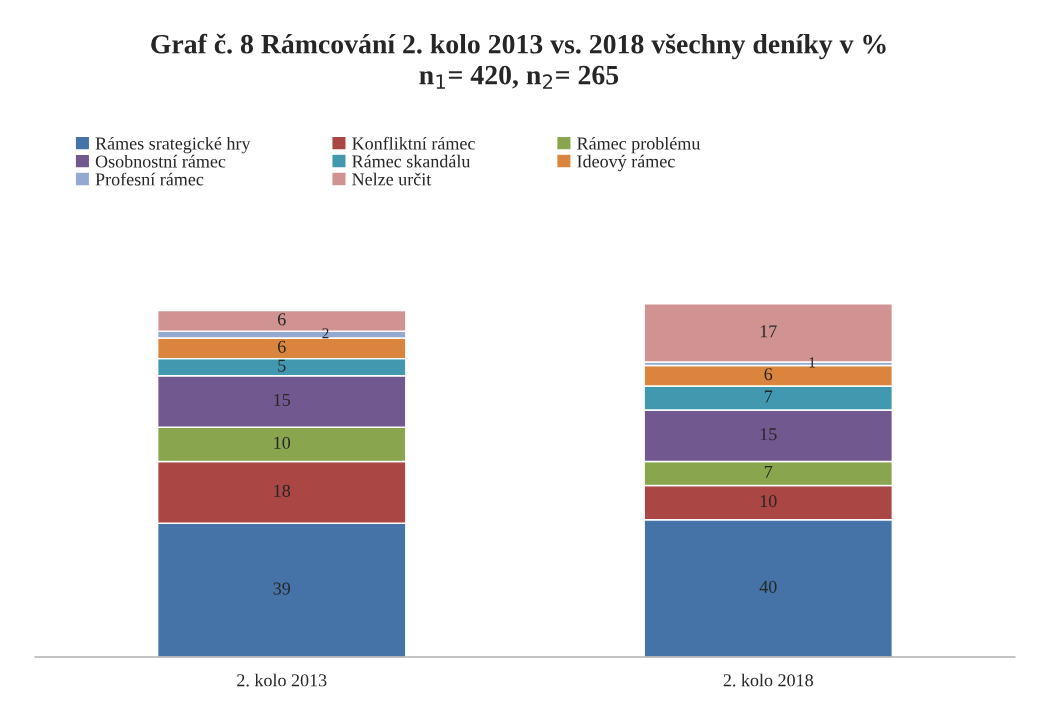 The image size is (1038, 724). What do you see at coordinates (160, 161) in the screenshot?
I see `legend-label: Osobnostní rámec` at bounding box center [160, 161].